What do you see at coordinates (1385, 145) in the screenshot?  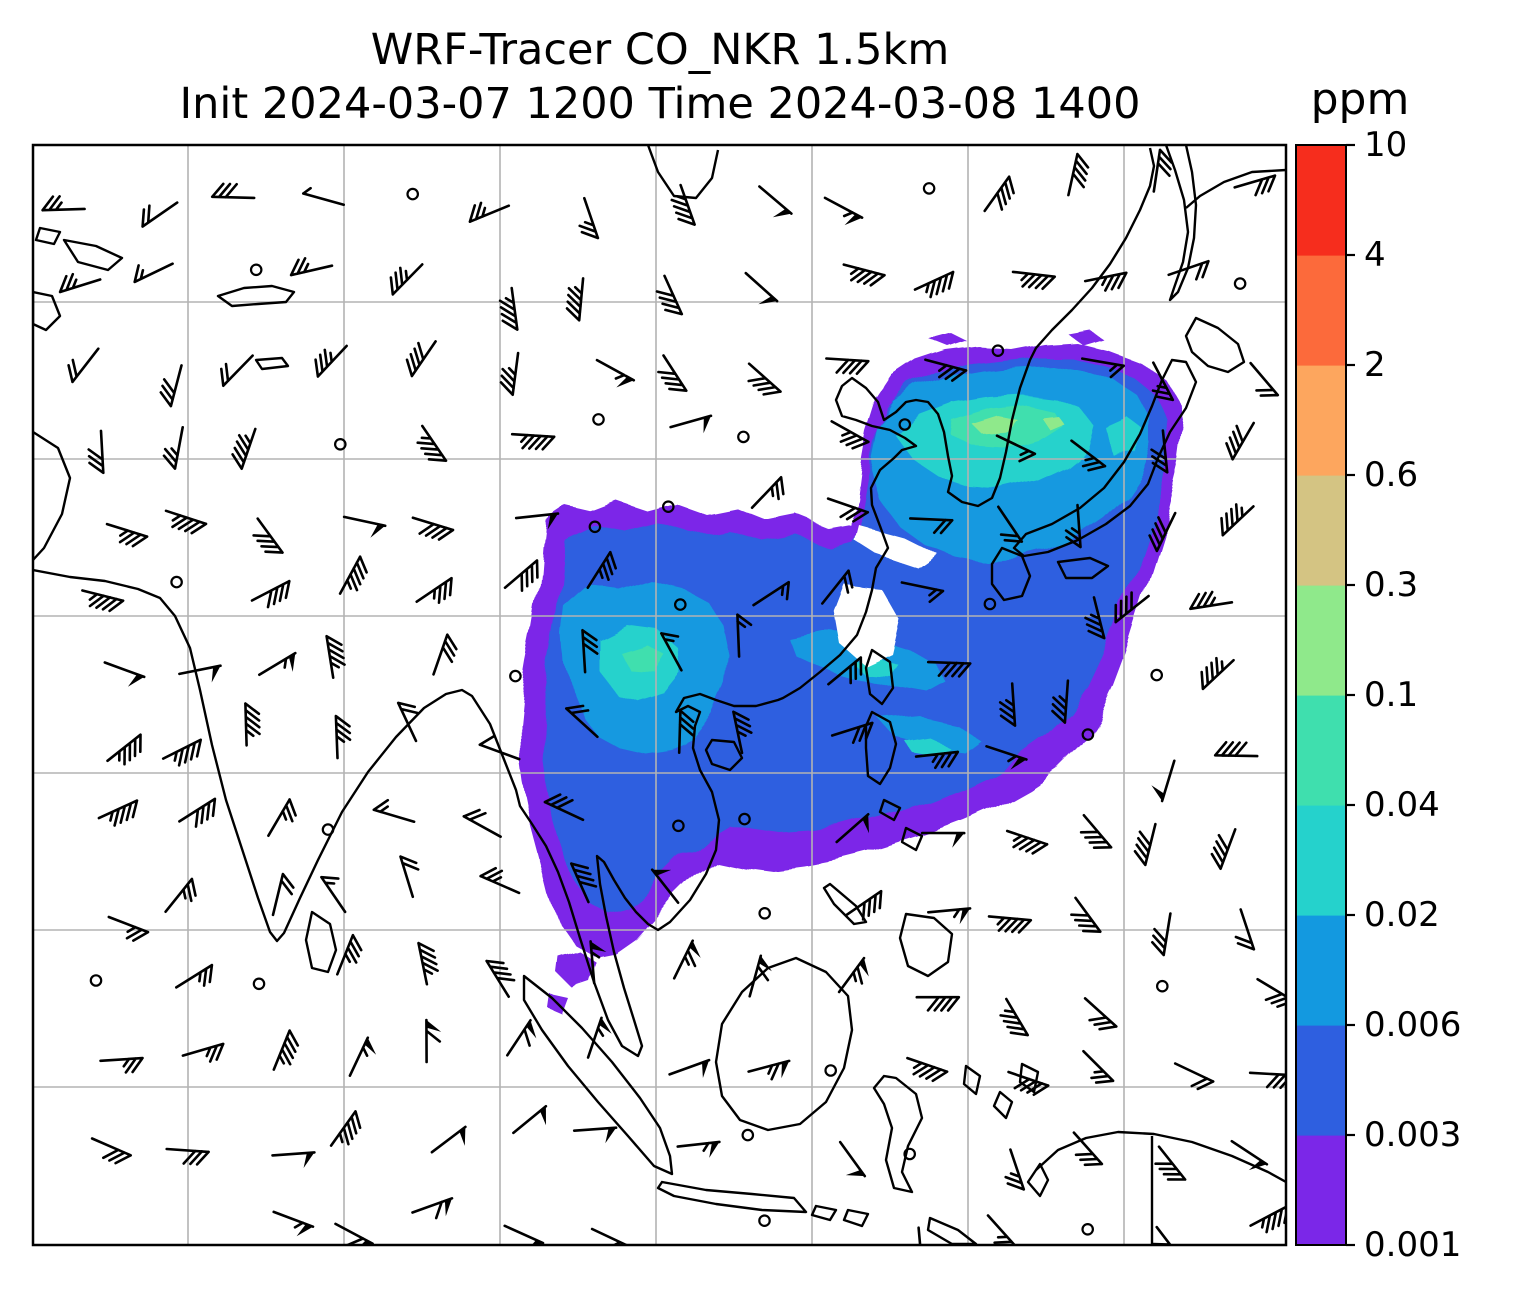 I see `colorbar-tick-label: 10` at bounding box center [1385, 145].